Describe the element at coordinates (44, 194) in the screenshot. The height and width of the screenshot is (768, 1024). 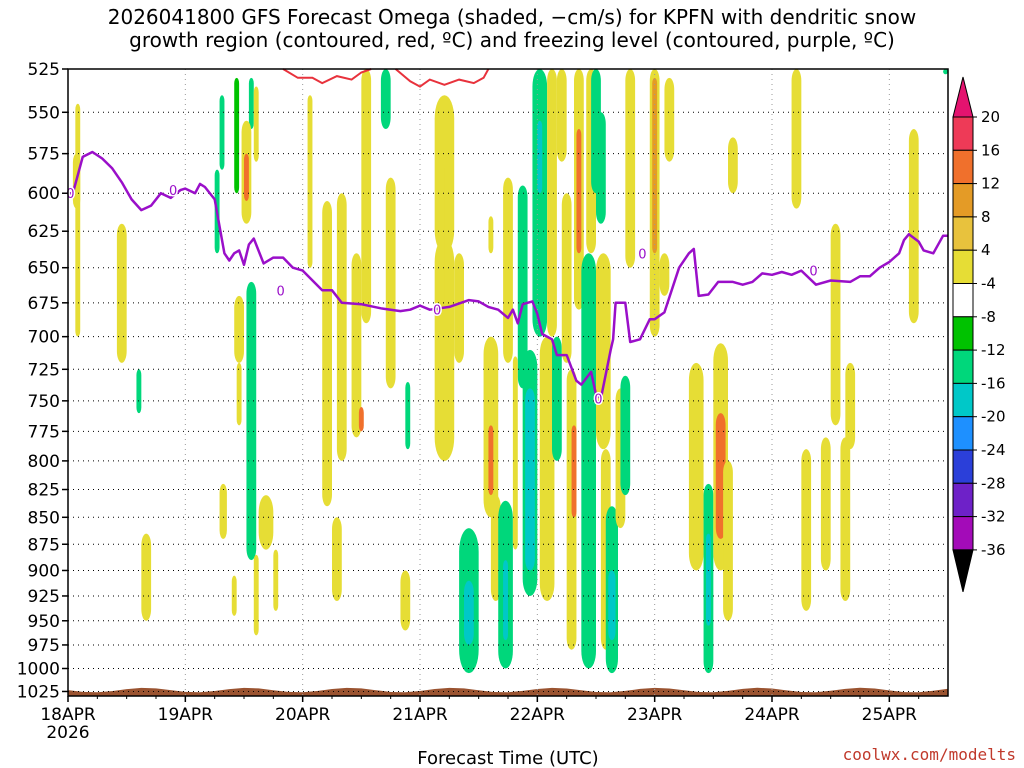
I see `y-tick-label: 600` at that location.